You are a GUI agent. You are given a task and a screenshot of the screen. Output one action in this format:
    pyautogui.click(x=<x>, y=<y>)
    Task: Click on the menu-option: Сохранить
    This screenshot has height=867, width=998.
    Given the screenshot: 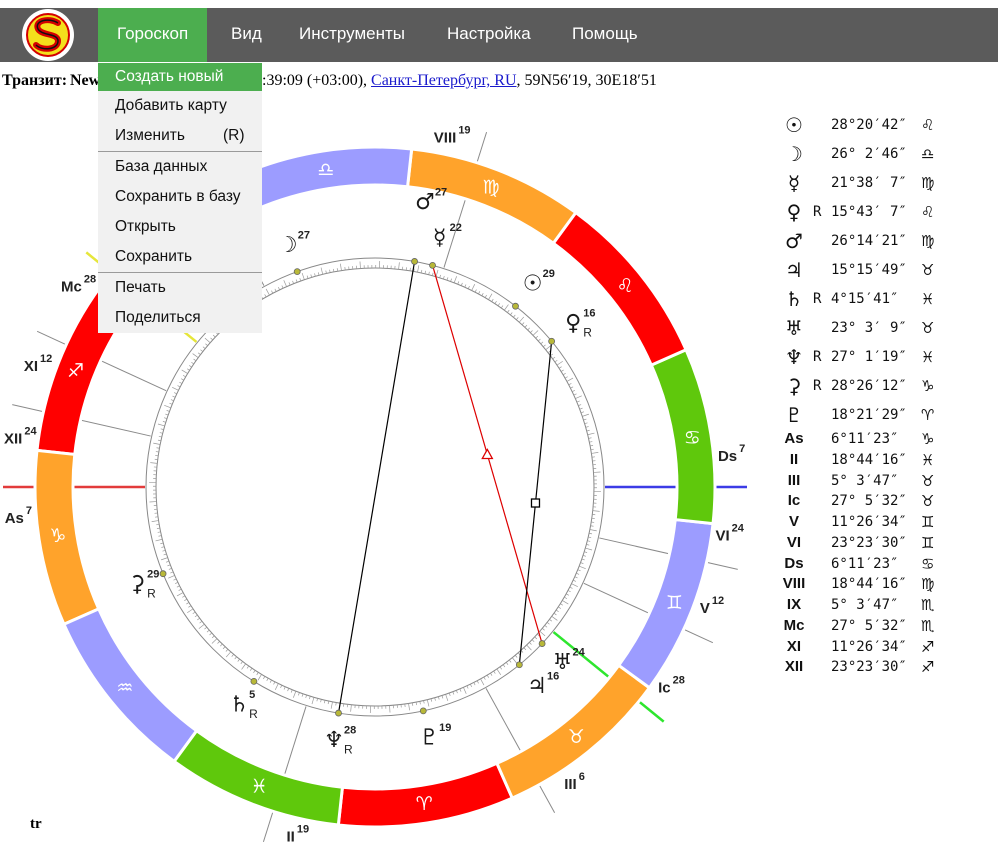 What is the action you would take?
    pyautogui.click(x=180, y=257)
    